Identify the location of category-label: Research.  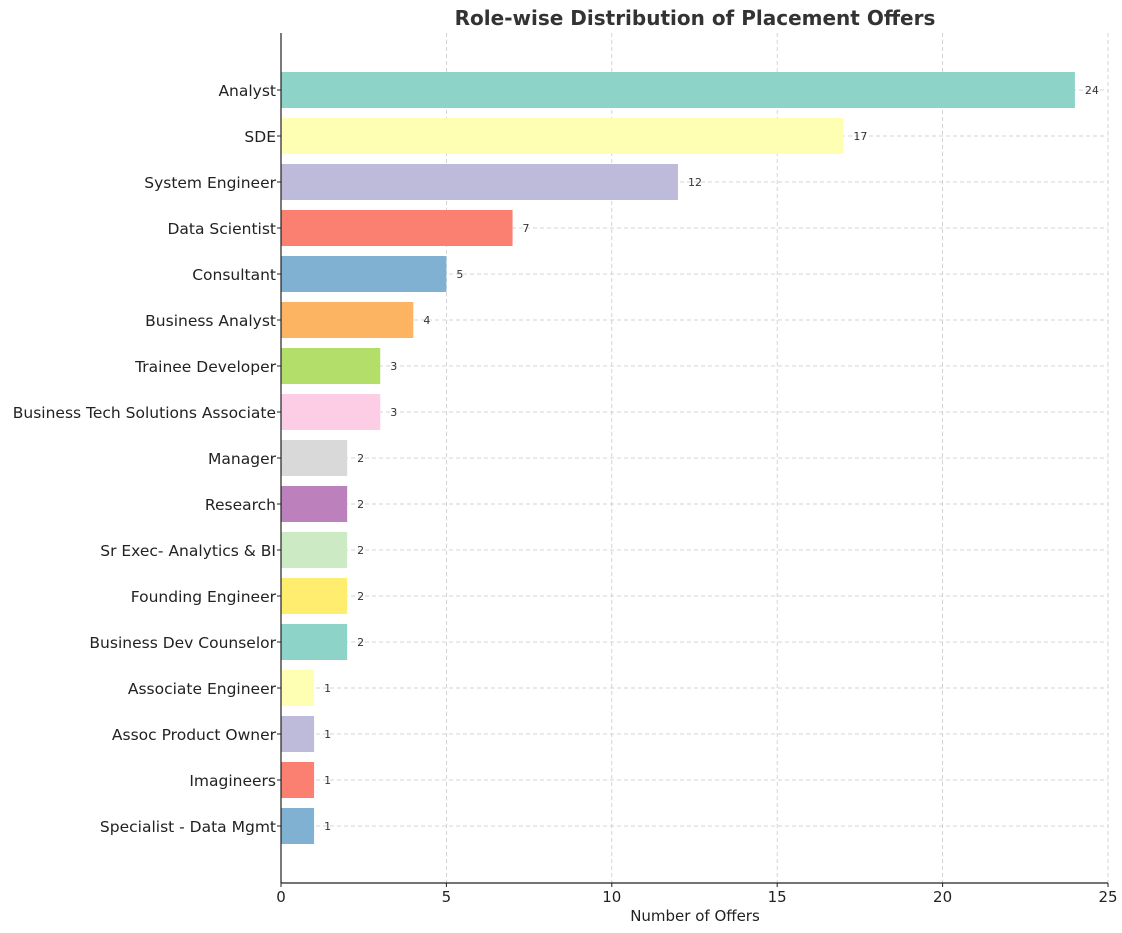
(240, 505).